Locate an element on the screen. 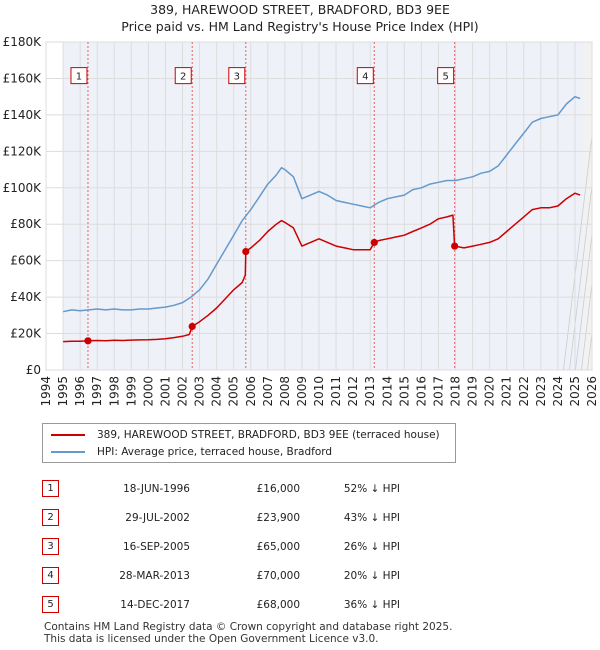  x-tick-label: 2014 is located at coordinates (387, 391).